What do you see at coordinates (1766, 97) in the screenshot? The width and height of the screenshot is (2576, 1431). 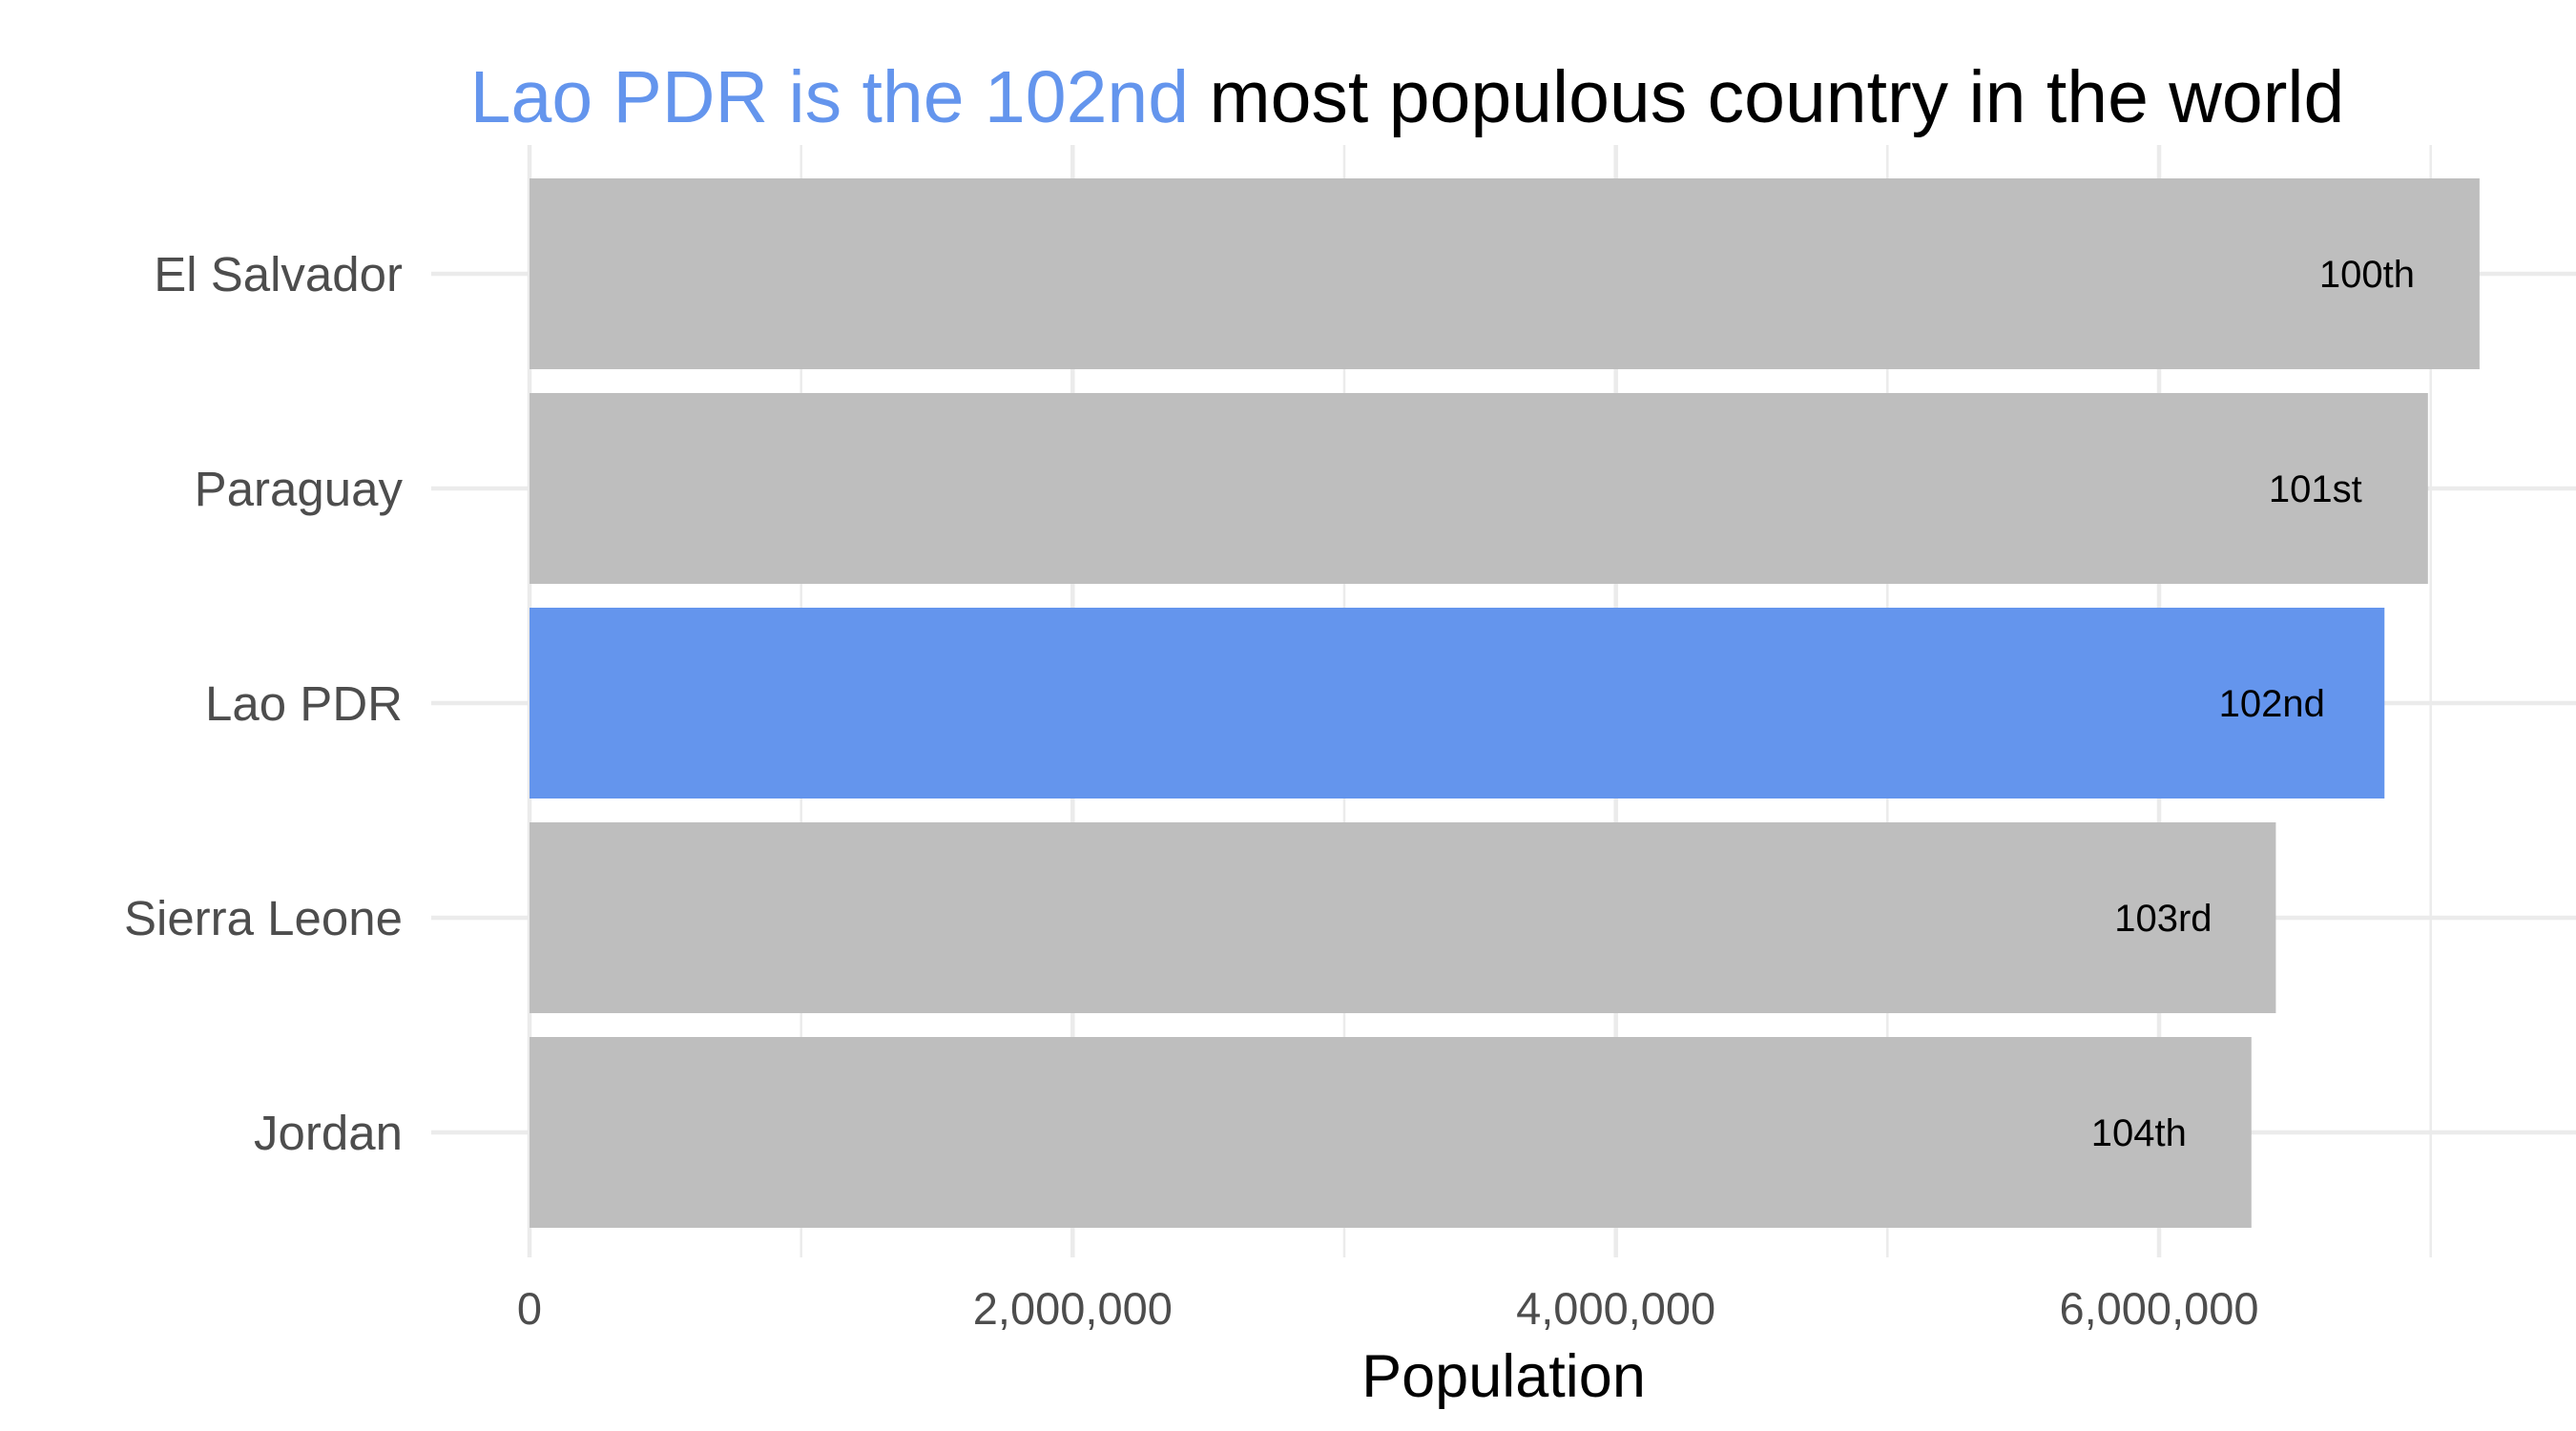 I see `chart-title-rest: most populous country in the world` at bounding box center [1766, 97].